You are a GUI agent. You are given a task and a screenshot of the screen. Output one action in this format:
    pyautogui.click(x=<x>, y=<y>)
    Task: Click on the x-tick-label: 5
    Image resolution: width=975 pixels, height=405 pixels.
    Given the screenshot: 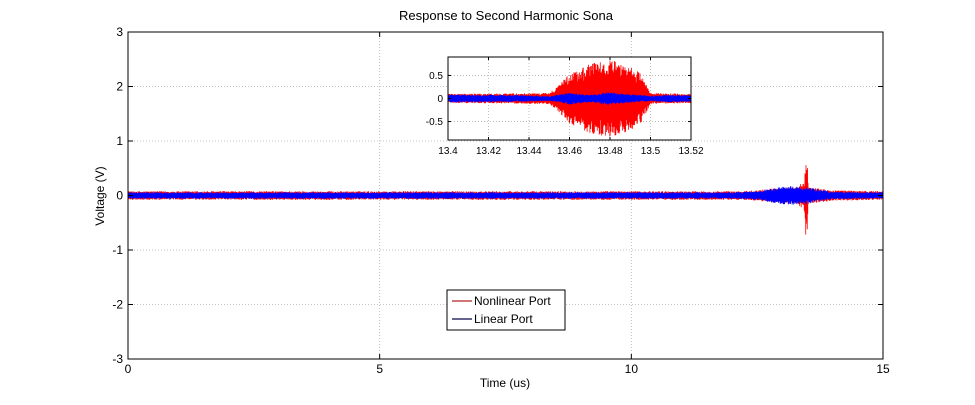 What is the action you would take?
    pyautogui.click(x=379, y=369)
    